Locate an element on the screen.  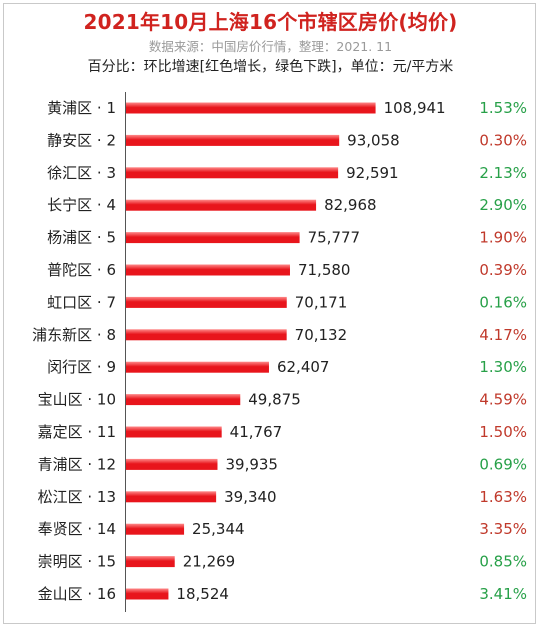
category-label: 杨浦区 · 5 is located at coordinates (81, 238).